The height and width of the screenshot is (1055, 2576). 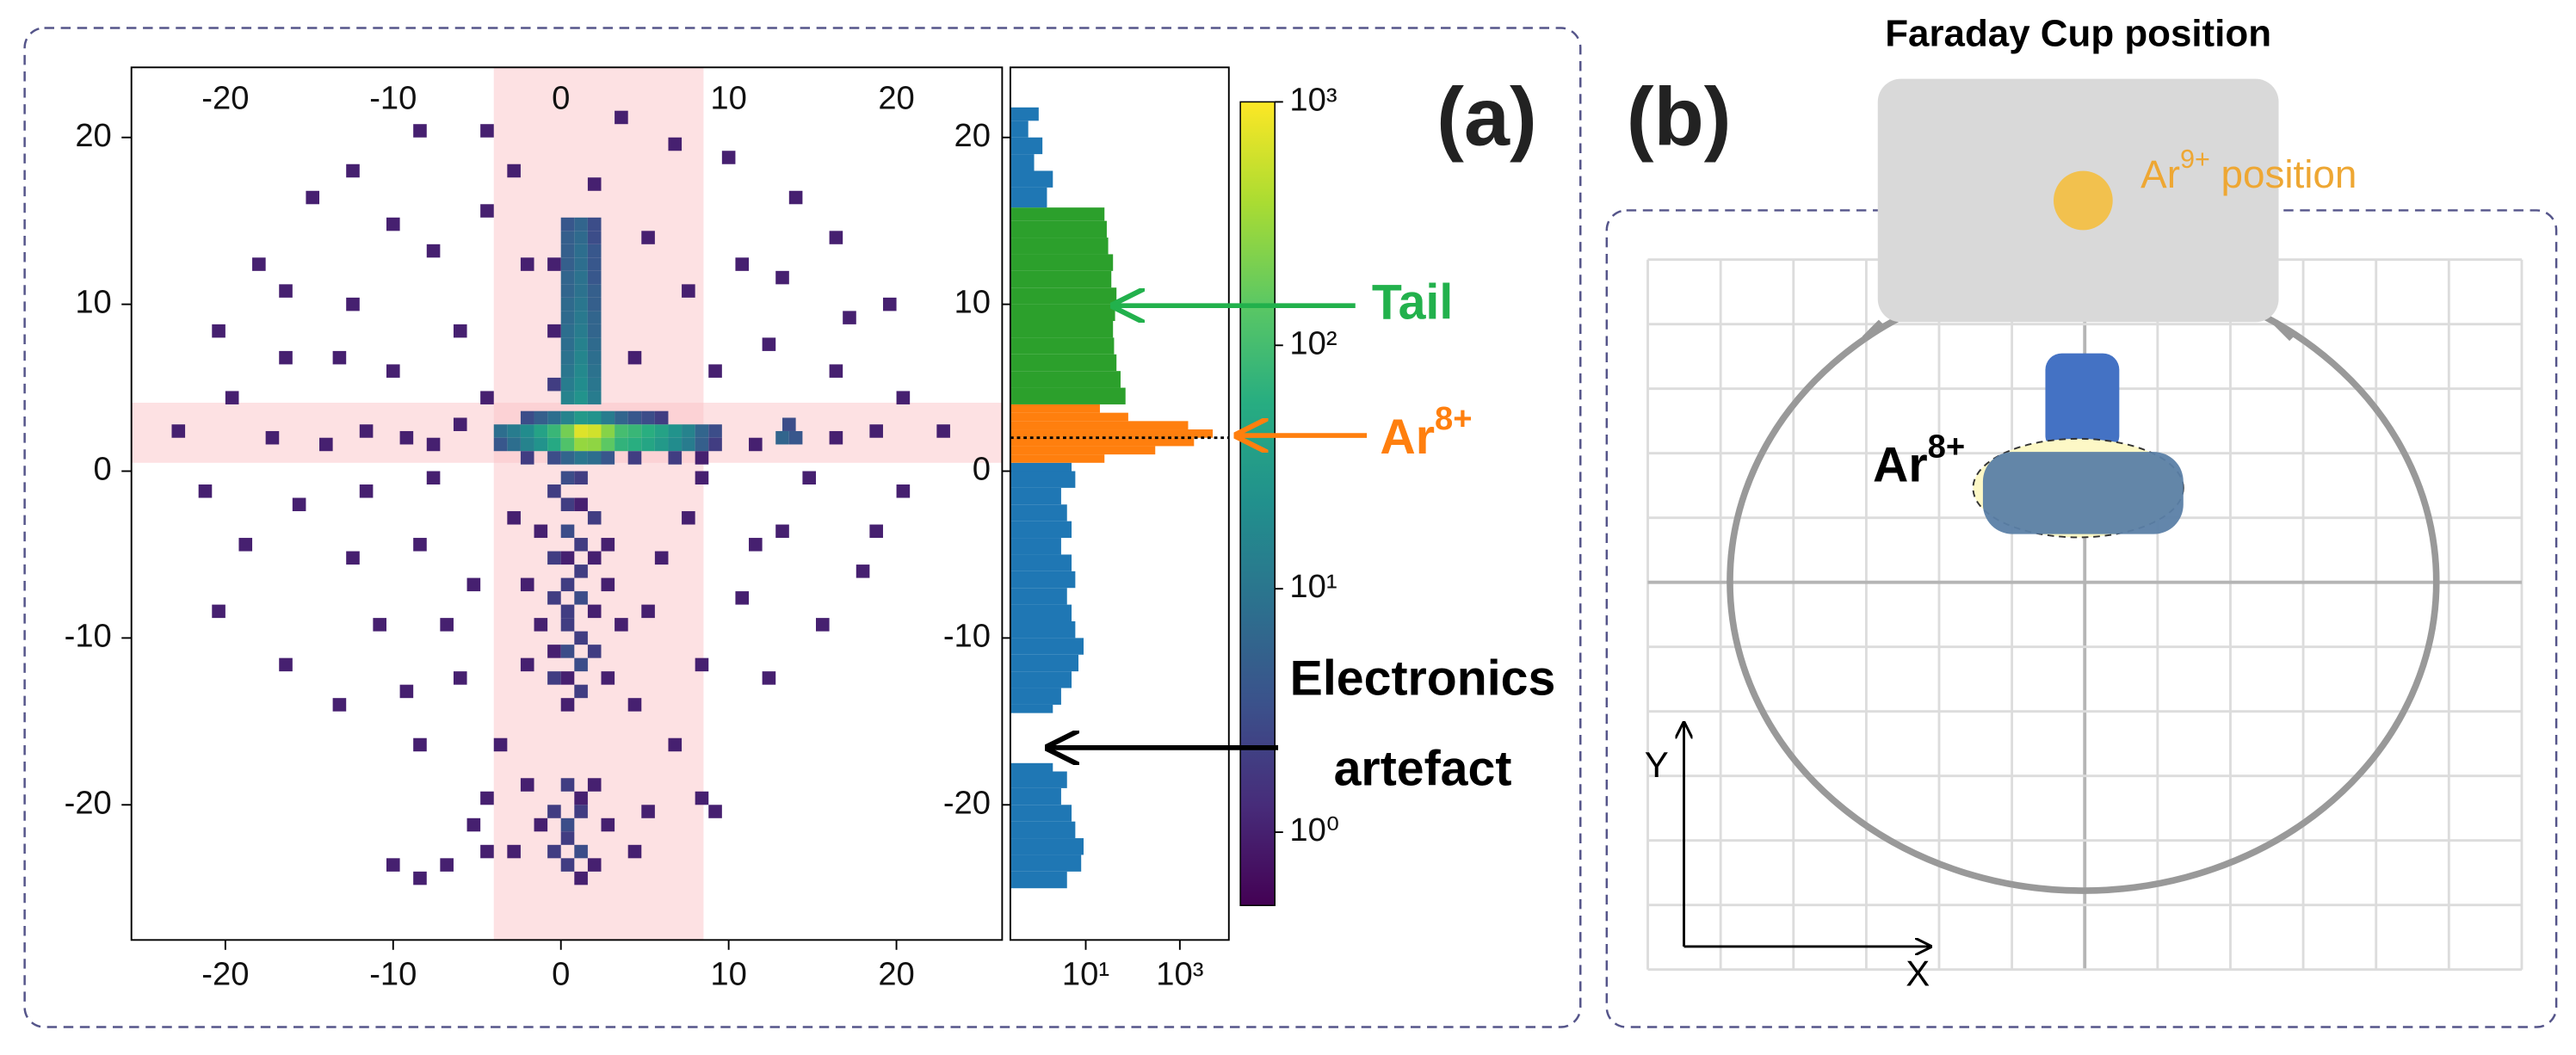 I want to click on x-tick-label-top: -10, so click(x=393, y=98).